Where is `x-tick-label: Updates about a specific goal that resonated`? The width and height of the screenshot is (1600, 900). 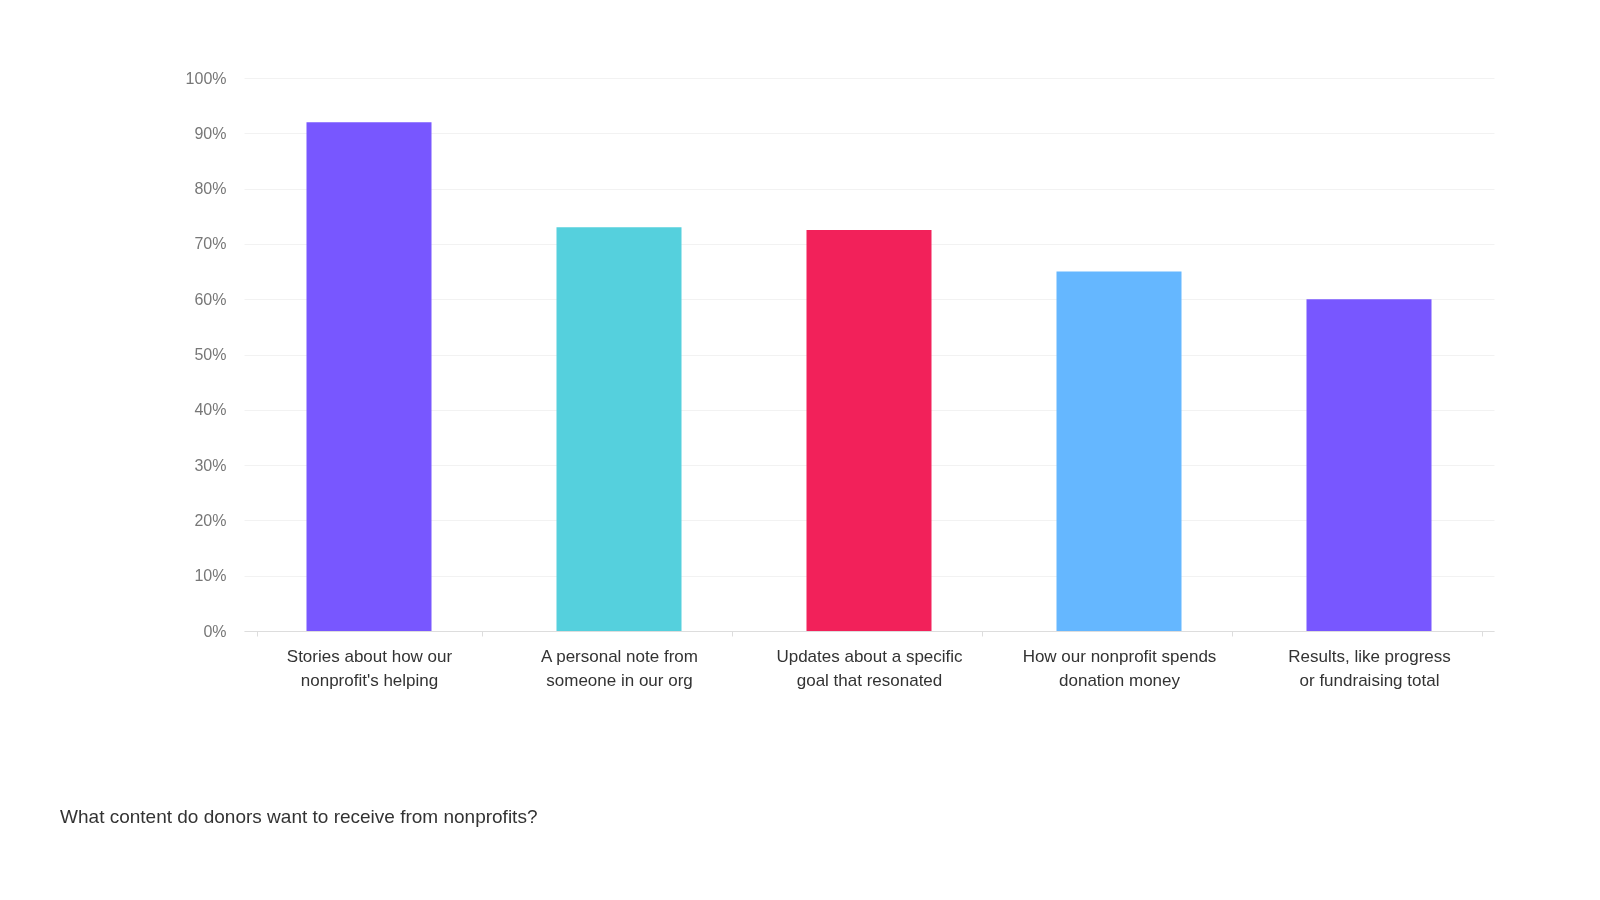
x-tick-label: Updates about a specific goal that resonated is located at coordinates (870, 668).